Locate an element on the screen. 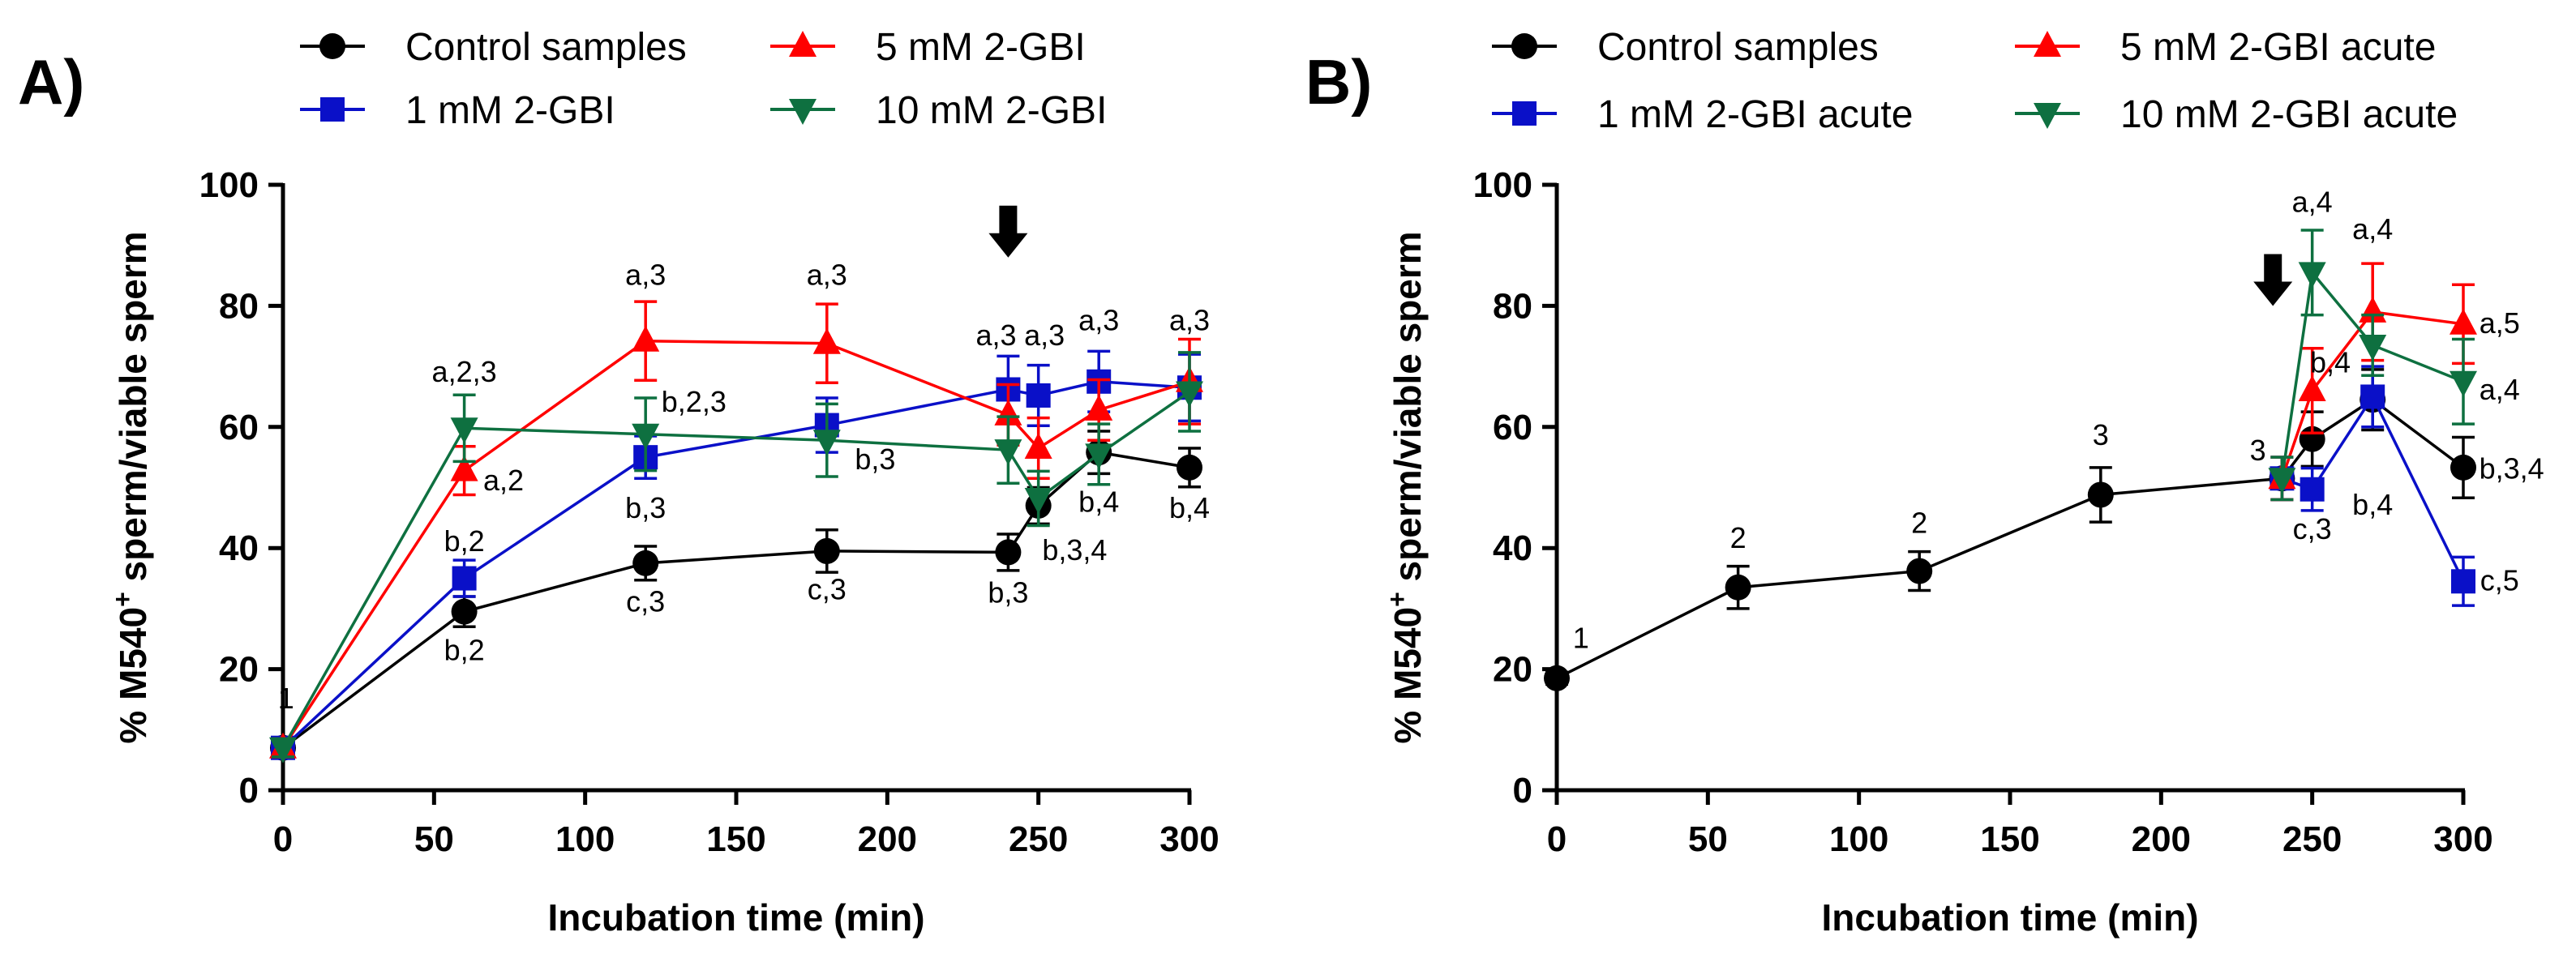  panel-b-y-axis-title-rest: sperm/viable sperm is located at coordinates (1408, 411).